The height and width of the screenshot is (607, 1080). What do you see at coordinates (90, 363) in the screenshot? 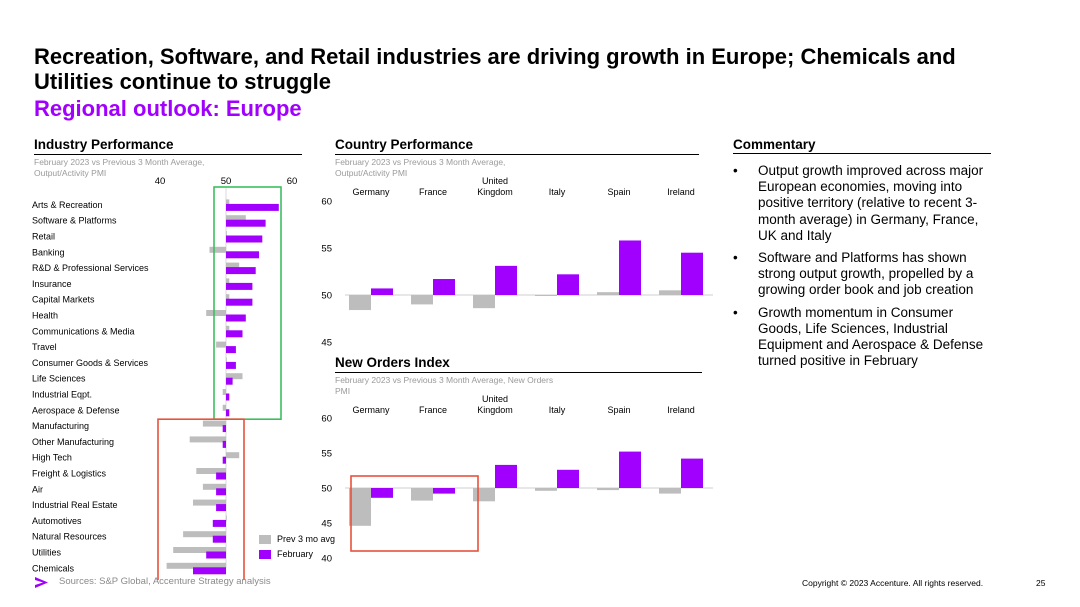
I see `industry-category-label: Consumer Goods & Services` at bounding box center [90, 363].